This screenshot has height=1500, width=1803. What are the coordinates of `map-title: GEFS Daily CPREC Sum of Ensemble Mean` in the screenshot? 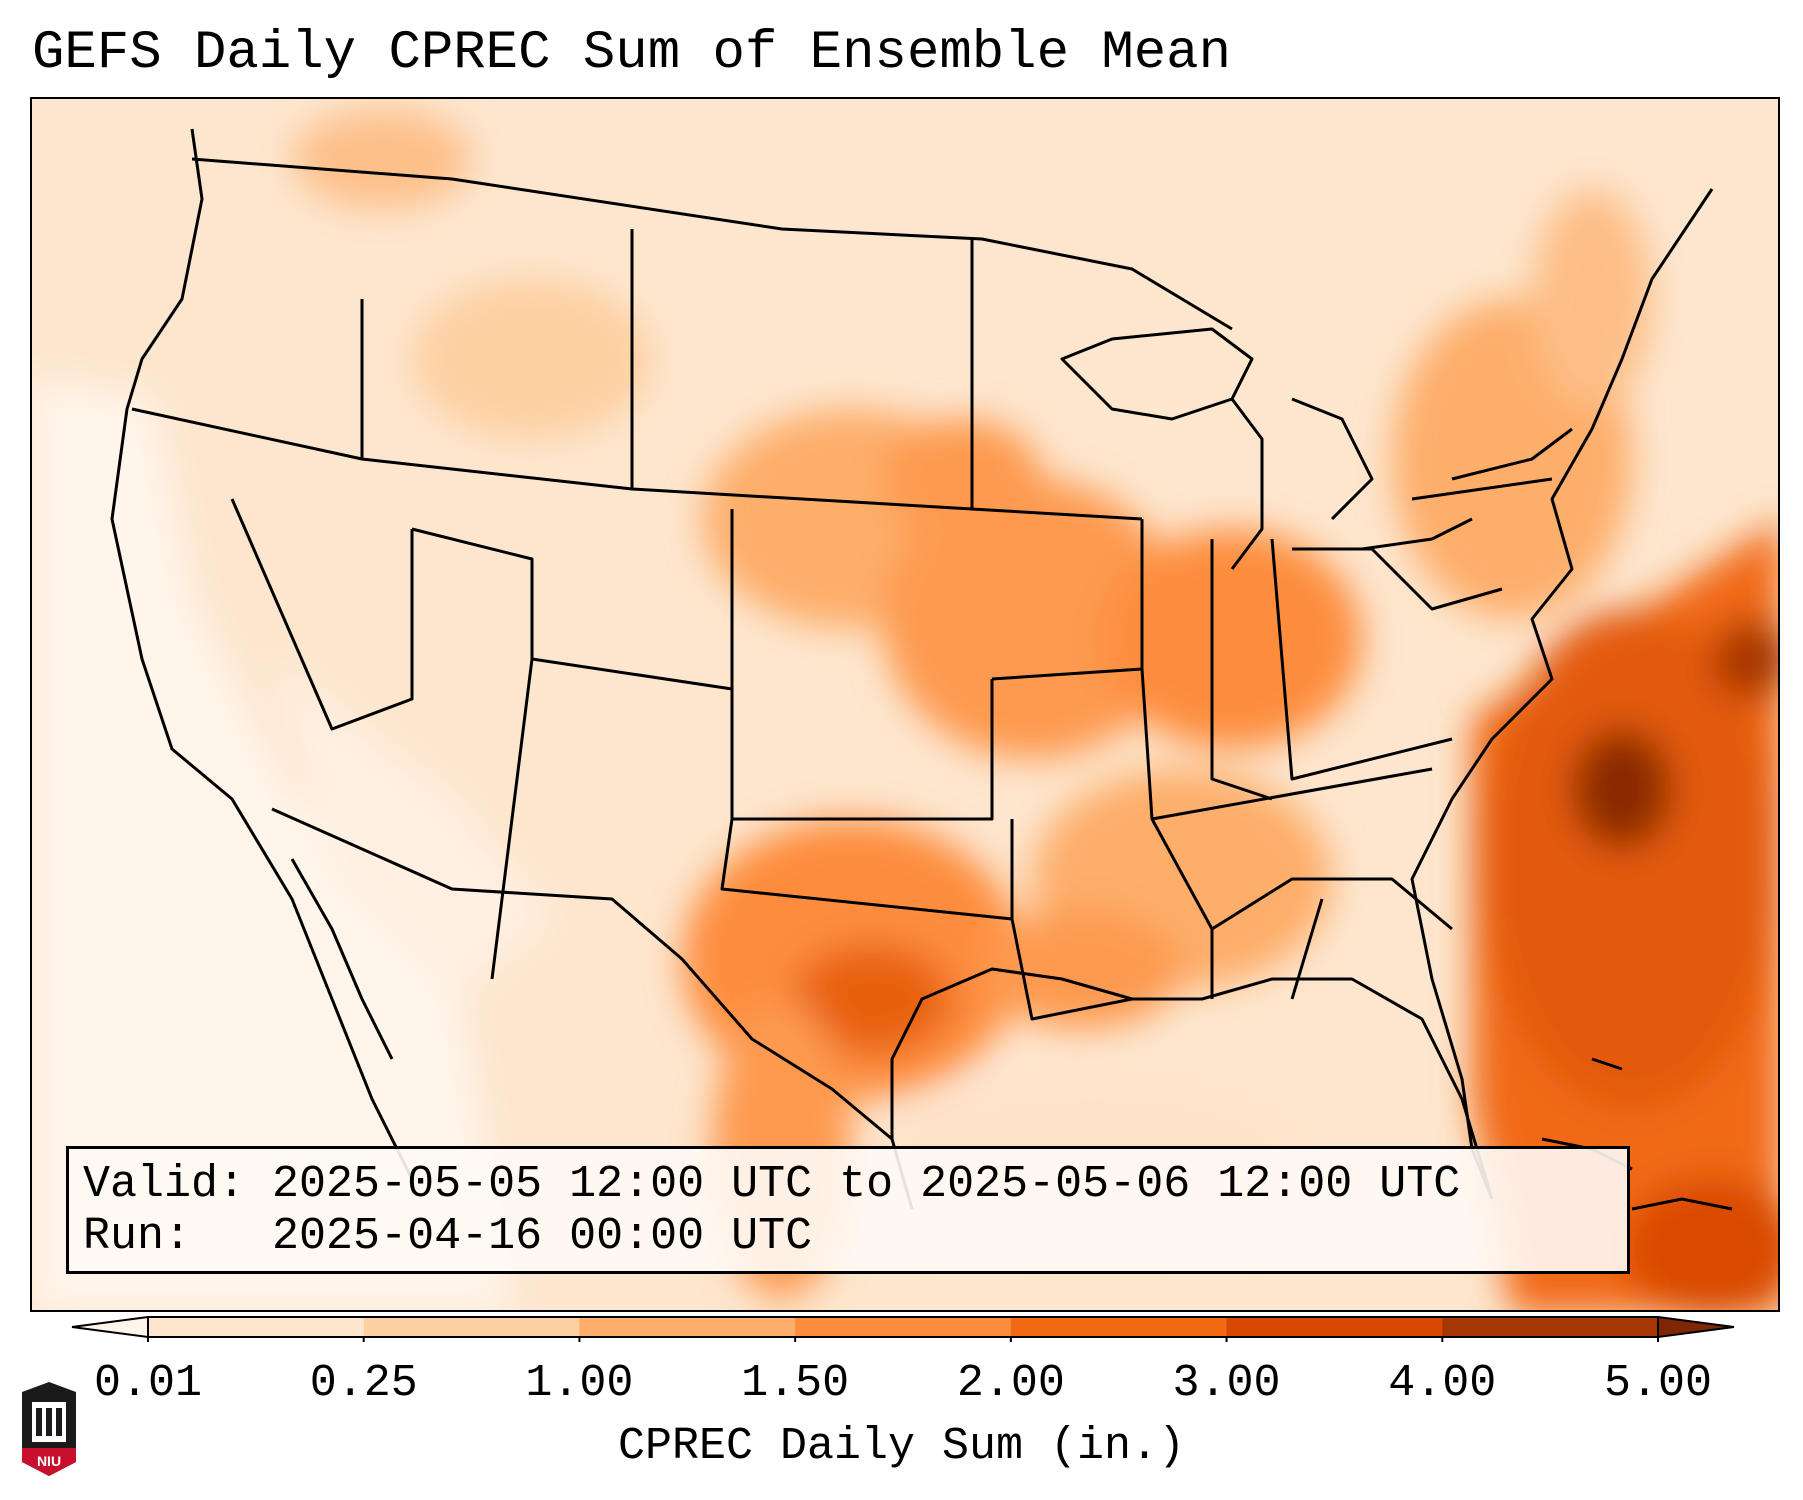 It's located at (631, 53).